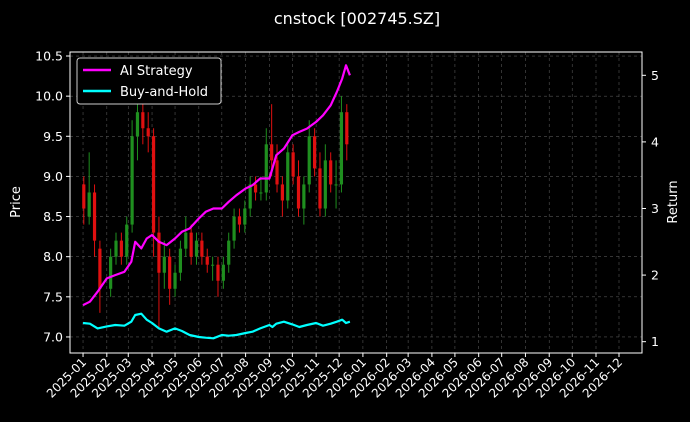 The image size is (690, 422). Describe the element at coordinates (53, 256) in the screenshot. I see `price-tick-label: 8.0` at that location.